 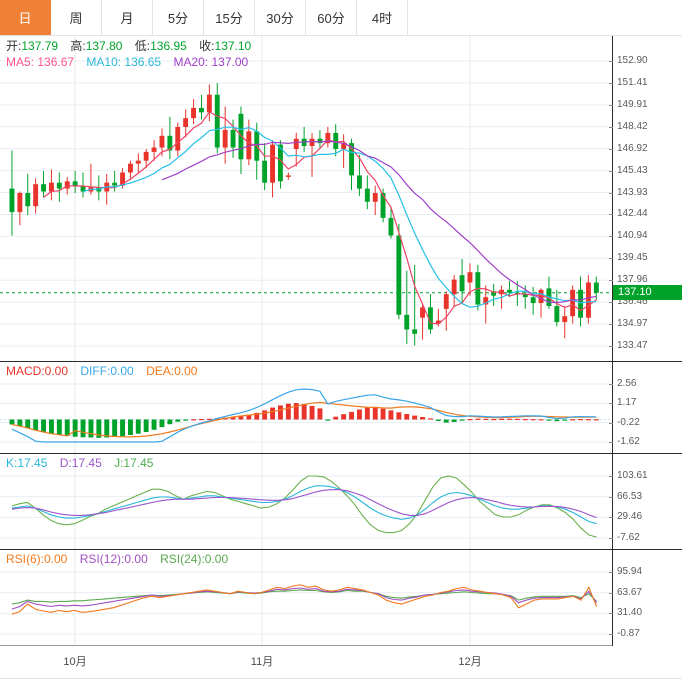 What do you see at coordinates (627, 383) in the screenshot?
I see `macd-axis-label: 2.56` at bounding box center [627, 383].